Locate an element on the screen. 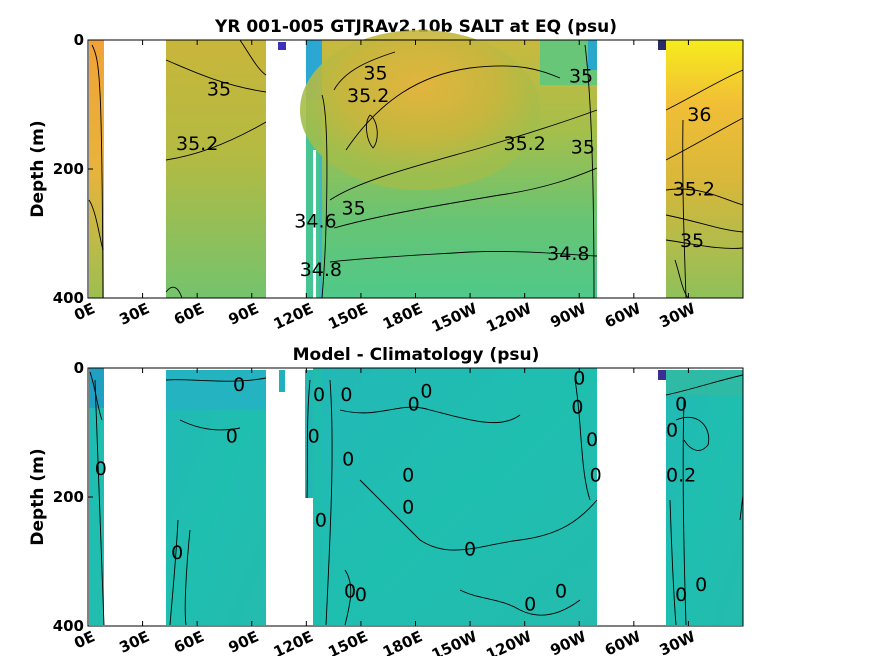  bottom-x-tick-label: 90E is located at coordinates (244, 641).